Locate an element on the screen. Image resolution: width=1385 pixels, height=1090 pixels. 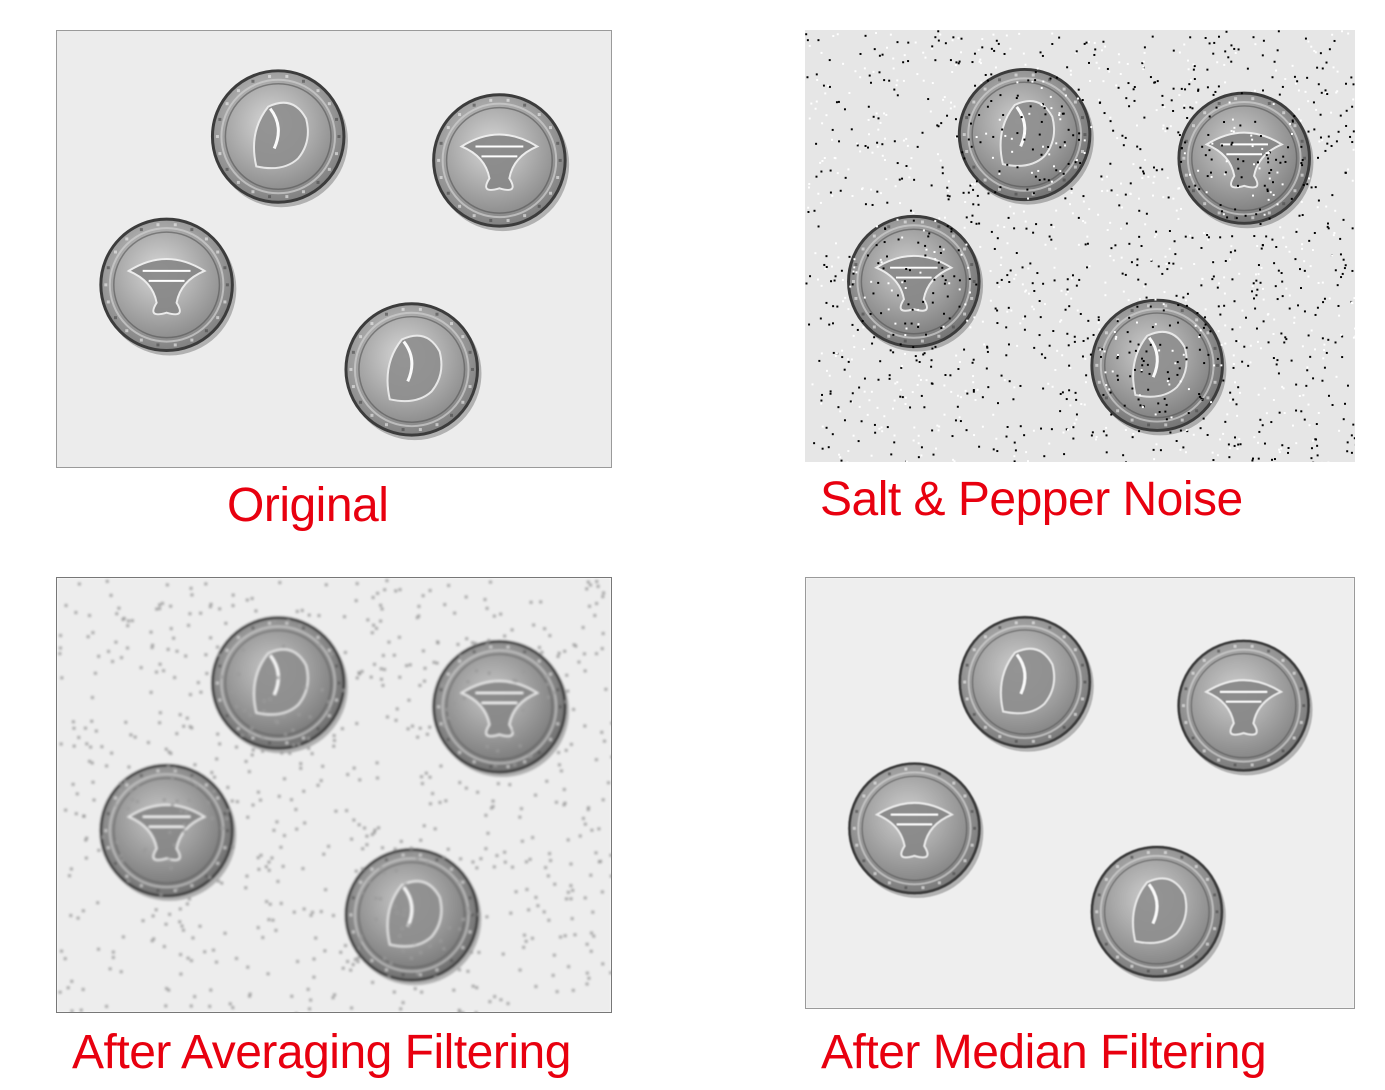
median-caption: After Median Filtering is located at coordinates (1044, 1052).